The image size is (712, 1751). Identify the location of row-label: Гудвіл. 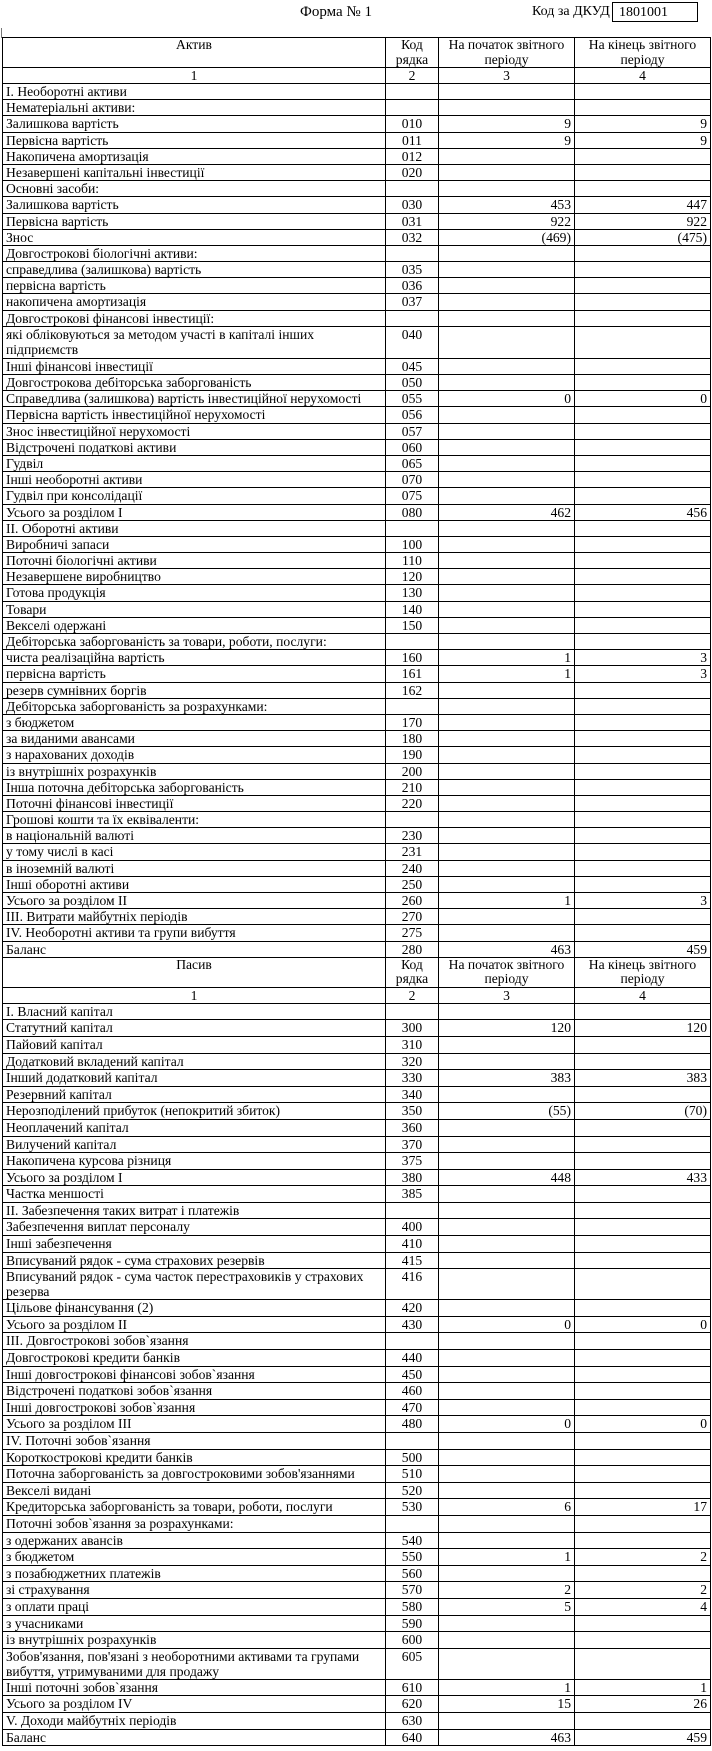
(194, 463).